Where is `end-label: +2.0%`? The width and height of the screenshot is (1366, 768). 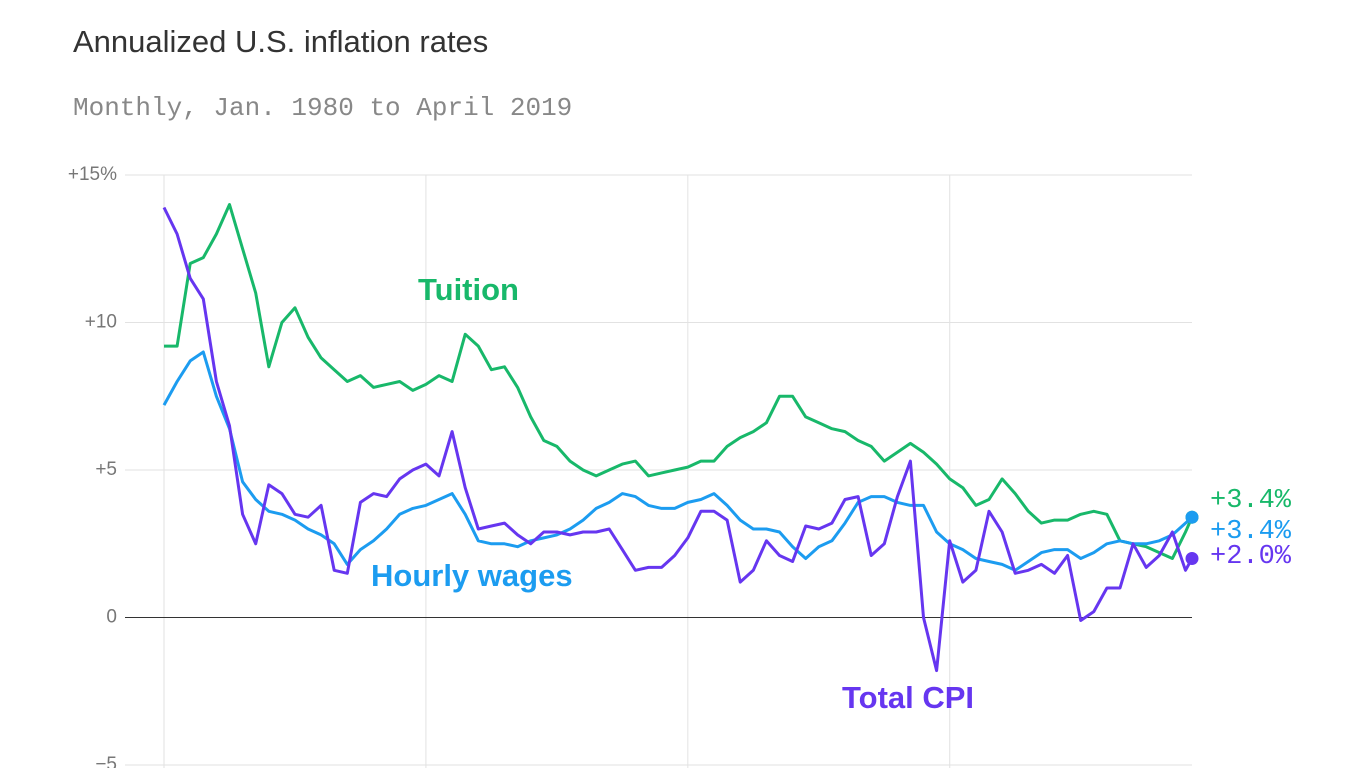
end-label: +2.0% is located at coordinates (1251, 557).